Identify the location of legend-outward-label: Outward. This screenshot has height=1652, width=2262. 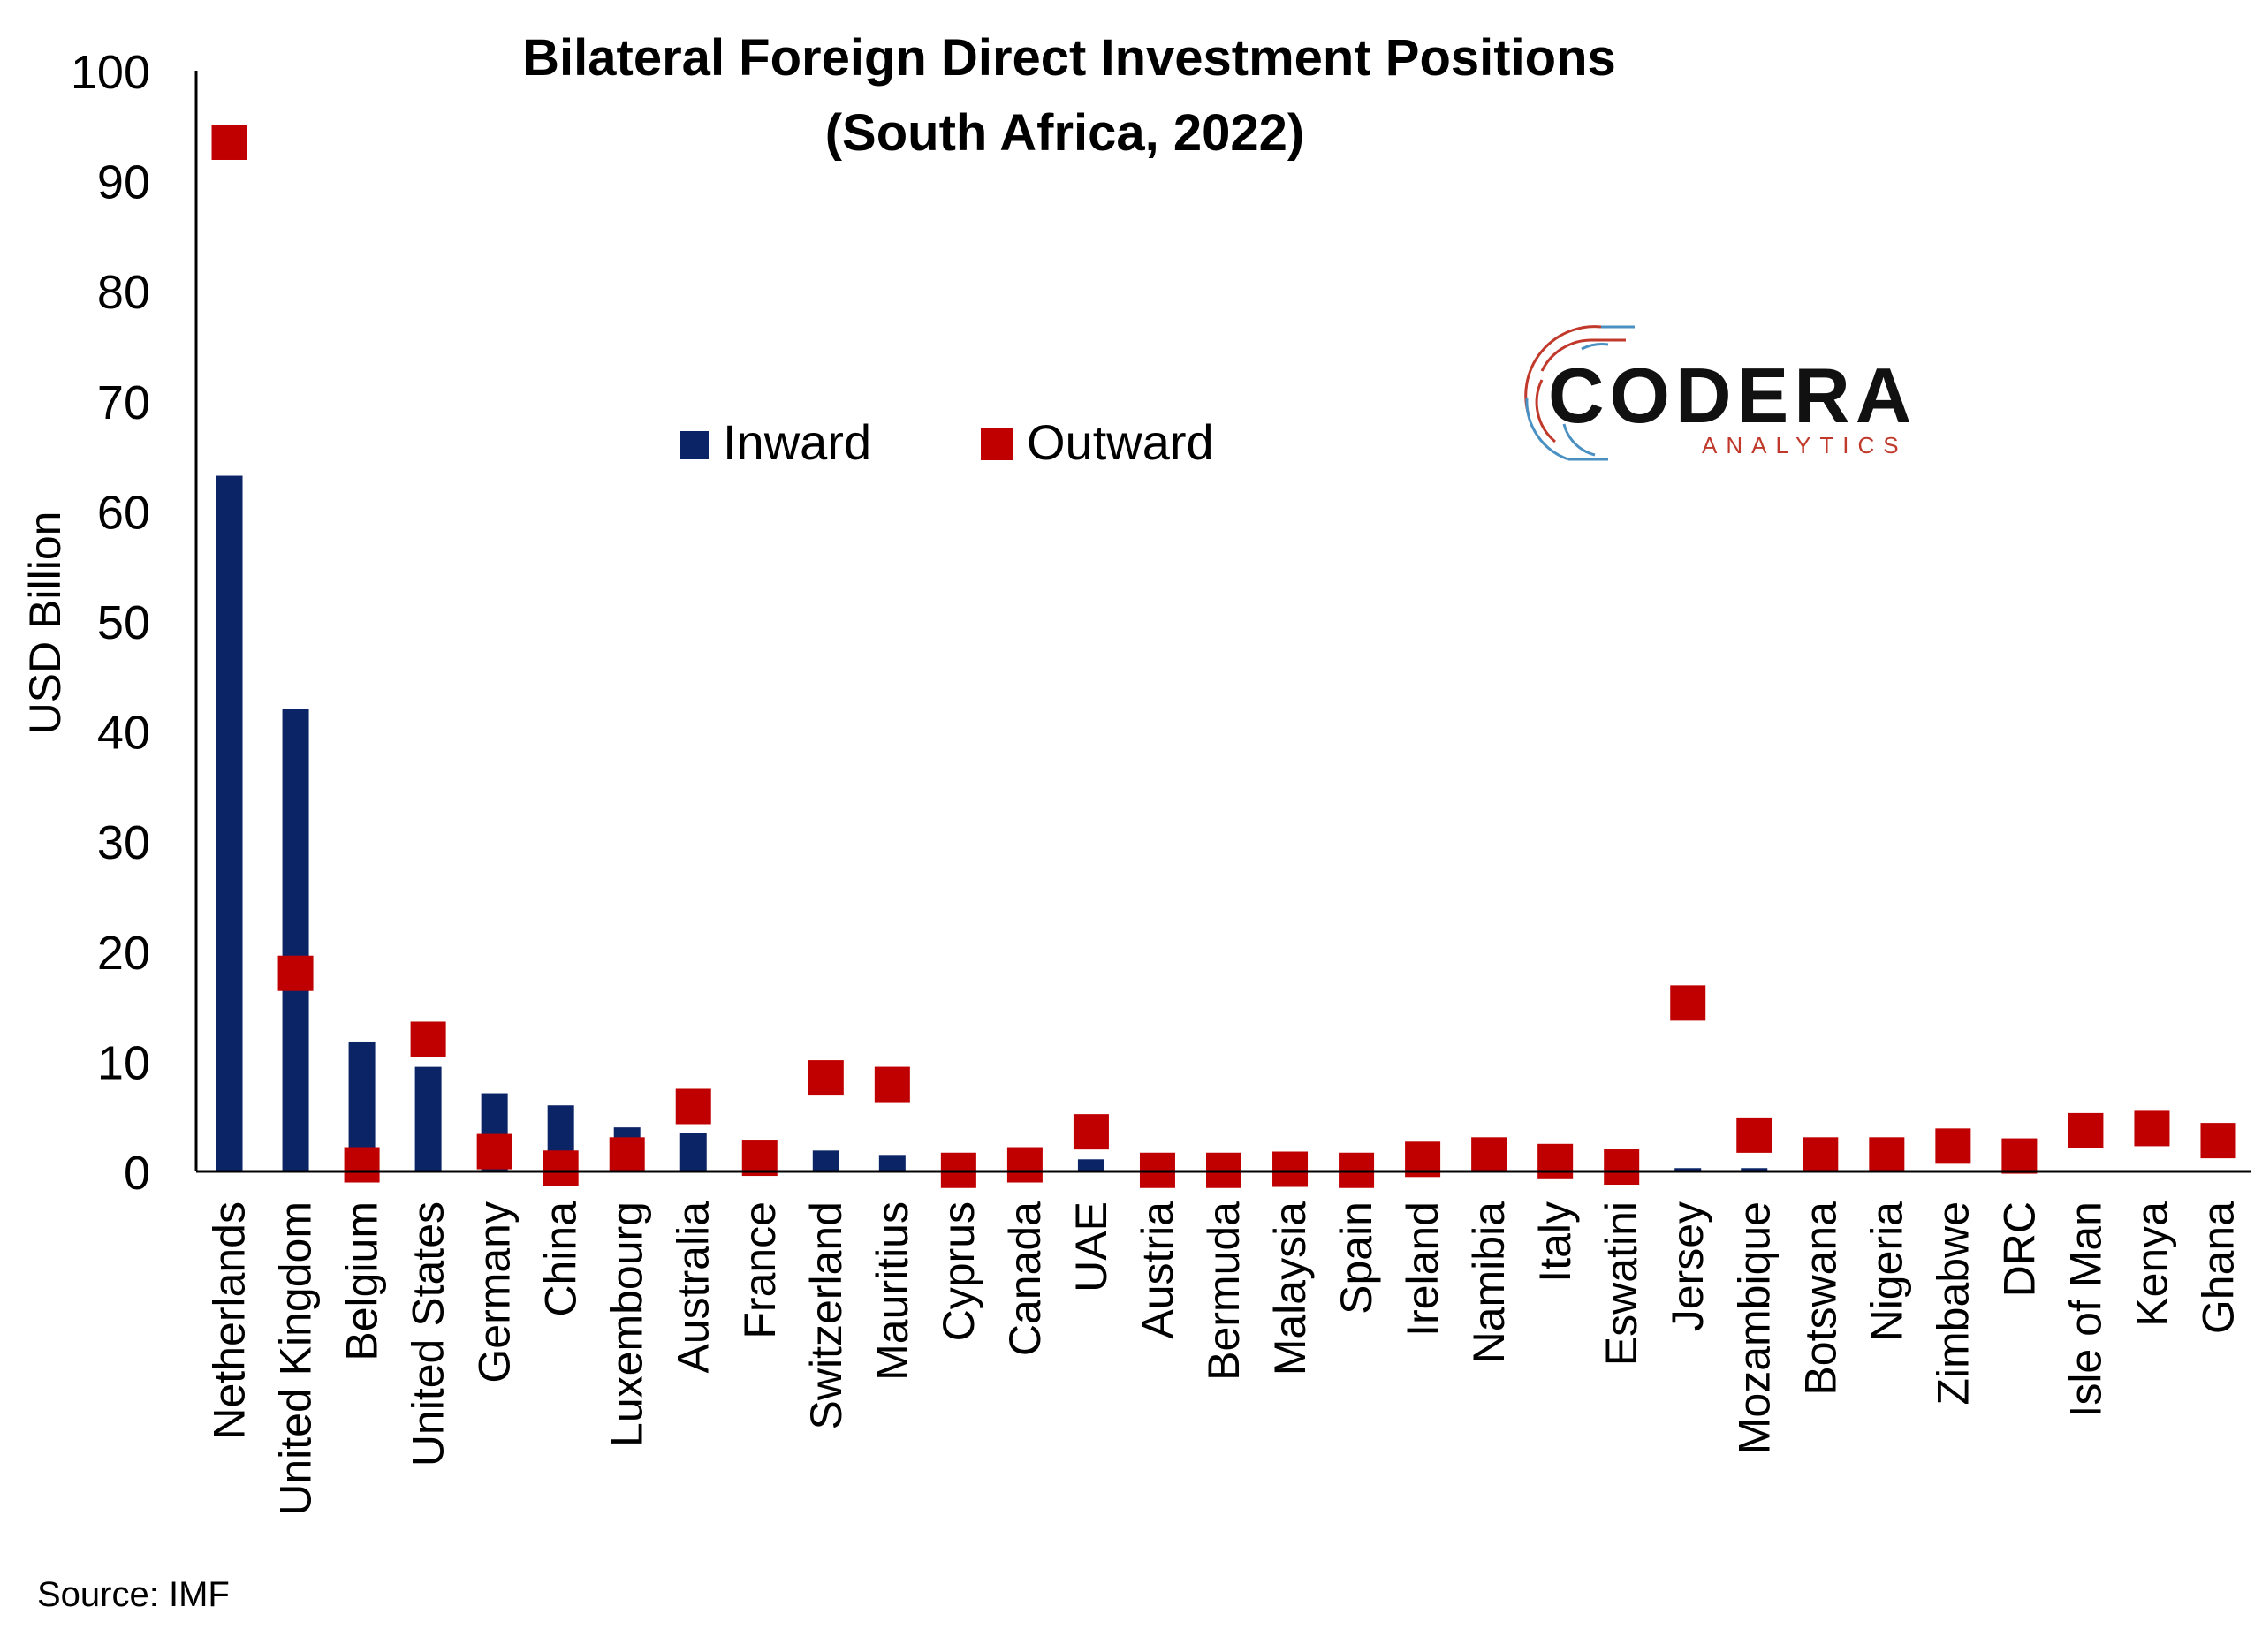
(1120, 442).